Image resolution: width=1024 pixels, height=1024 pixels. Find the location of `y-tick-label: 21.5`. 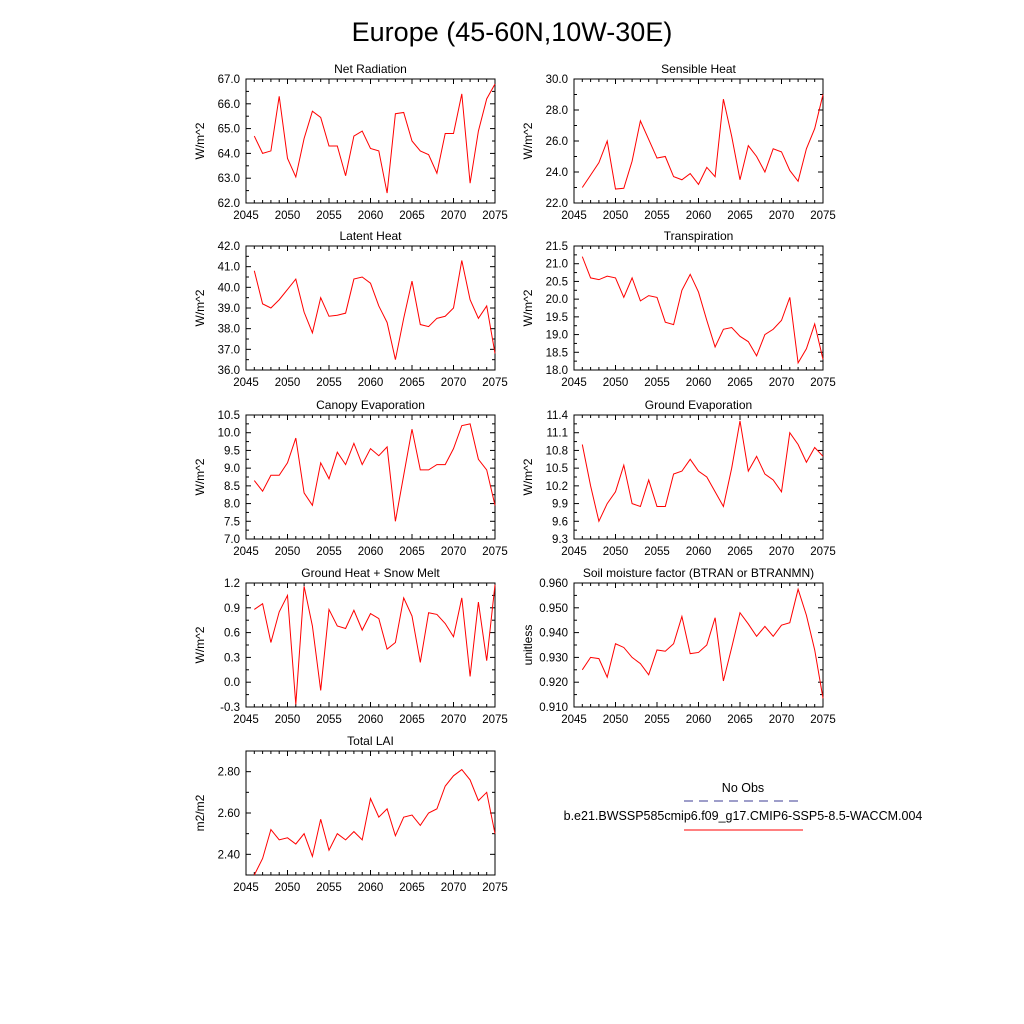

y-tick-label: 21.5 is located at coordinates (557, 247).